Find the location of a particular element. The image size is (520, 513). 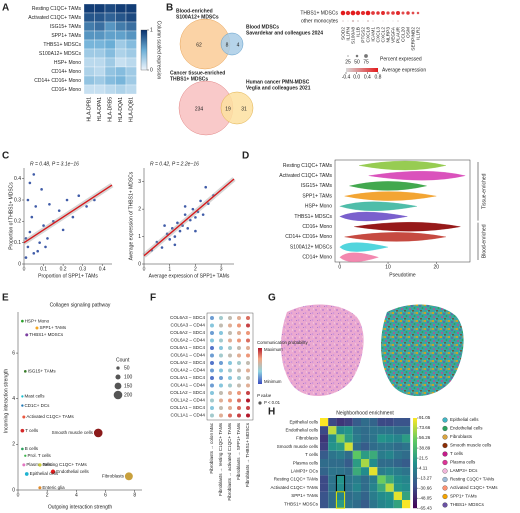

gene-label: PTGS2 is located at coordinates (363, 35).